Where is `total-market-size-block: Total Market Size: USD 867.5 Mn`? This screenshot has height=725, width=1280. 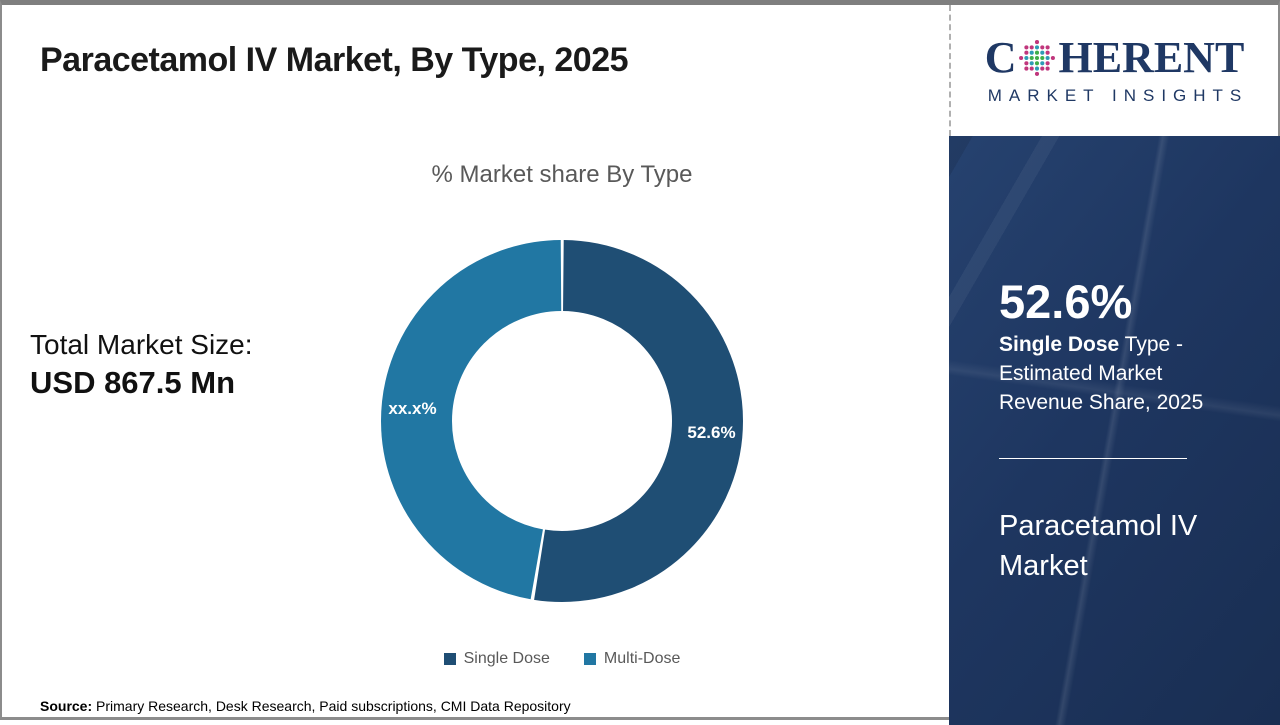
total-market-size-block: Total Market Size: USD 867.5 Mn is located at coordinates (141, 365).